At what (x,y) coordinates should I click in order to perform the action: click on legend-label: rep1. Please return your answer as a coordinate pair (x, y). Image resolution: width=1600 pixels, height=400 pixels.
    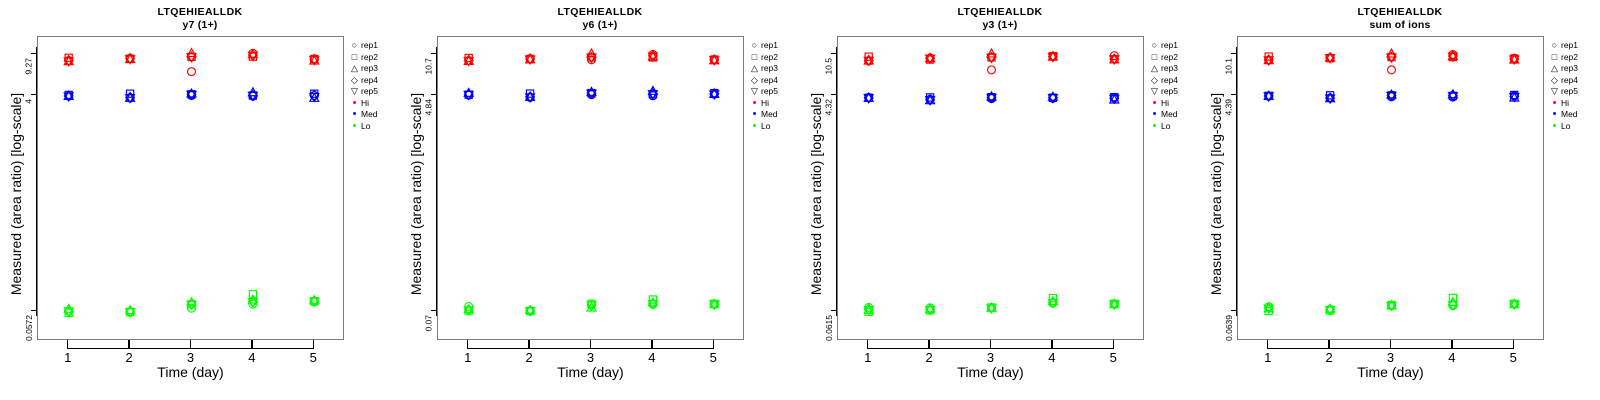
    Looking at the image, I should click on (1570, 45).